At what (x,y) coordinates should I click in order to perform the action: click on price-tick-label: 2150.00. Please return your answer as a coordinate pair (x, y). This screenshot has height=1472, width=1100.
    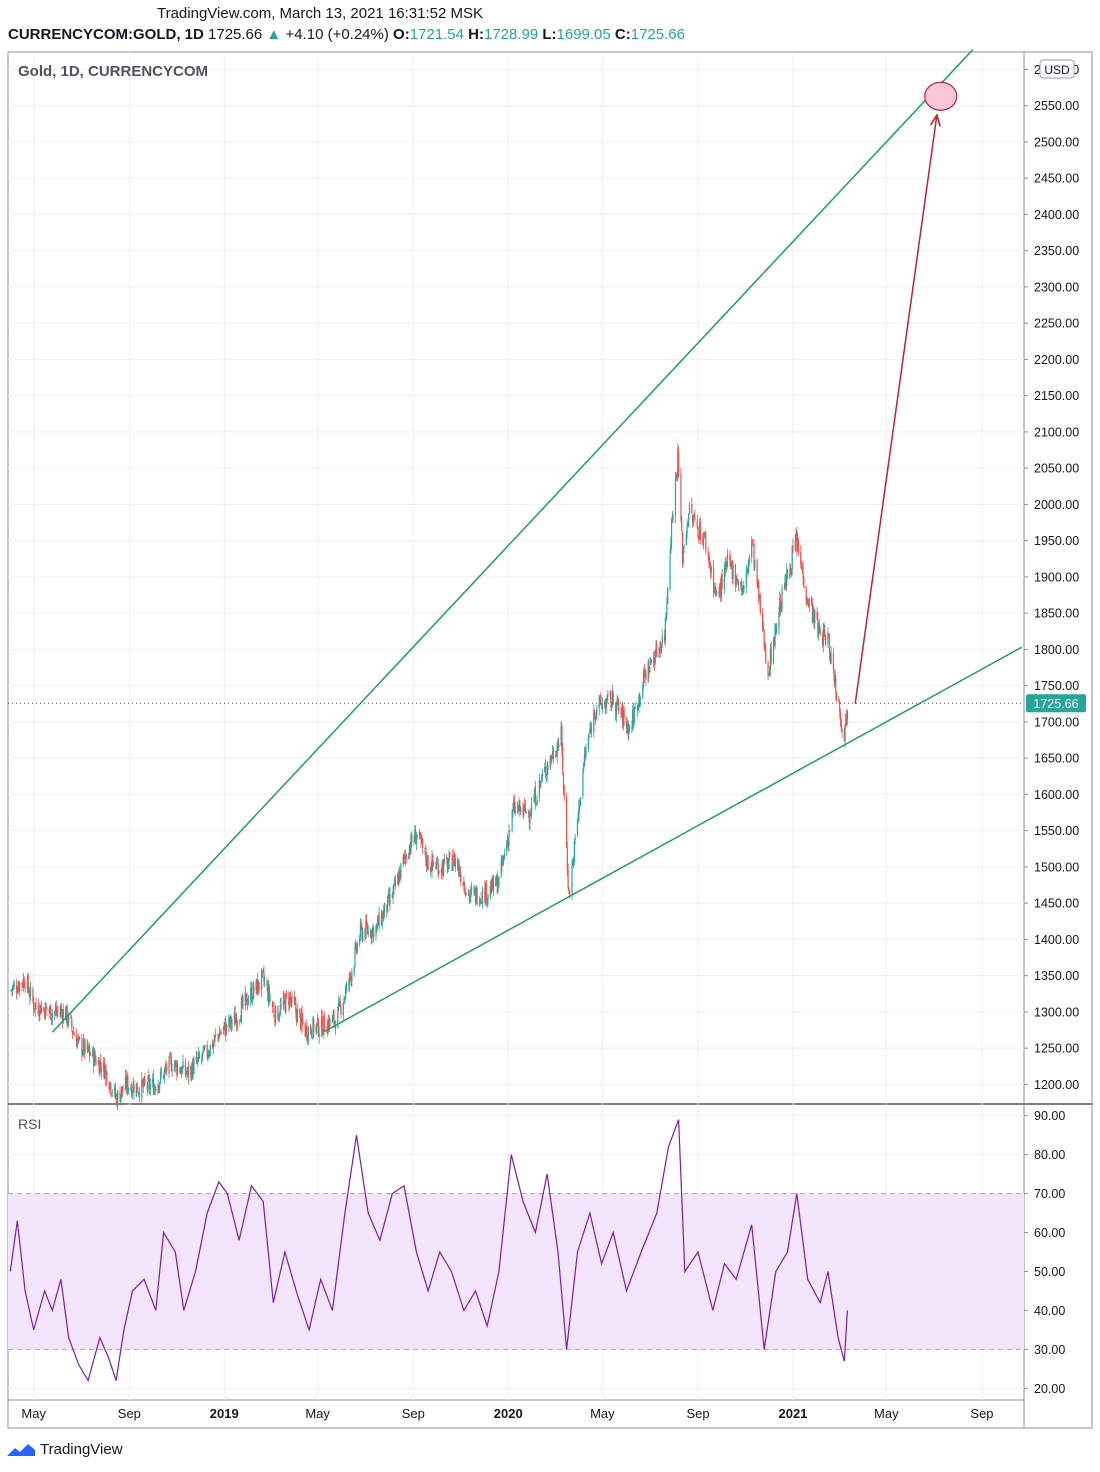
    Looking at the image, I should click on (1056, 396).